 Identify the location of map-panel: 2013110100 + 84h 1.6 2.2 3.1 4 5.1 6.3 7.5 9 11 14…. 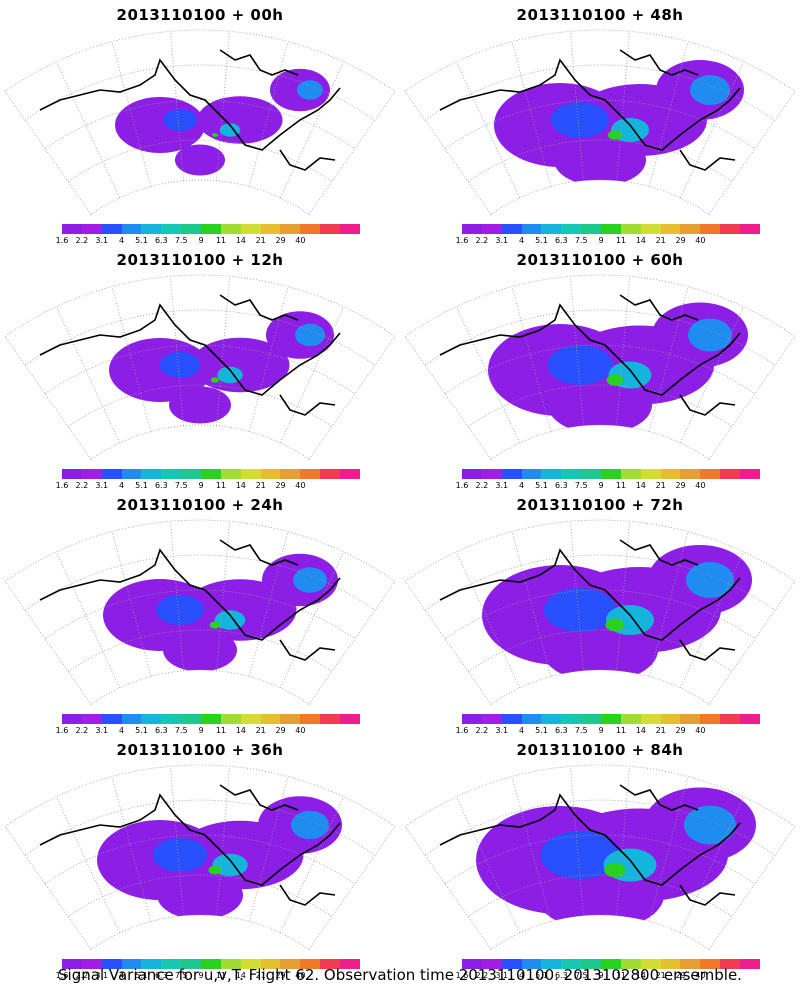
(600, 857).